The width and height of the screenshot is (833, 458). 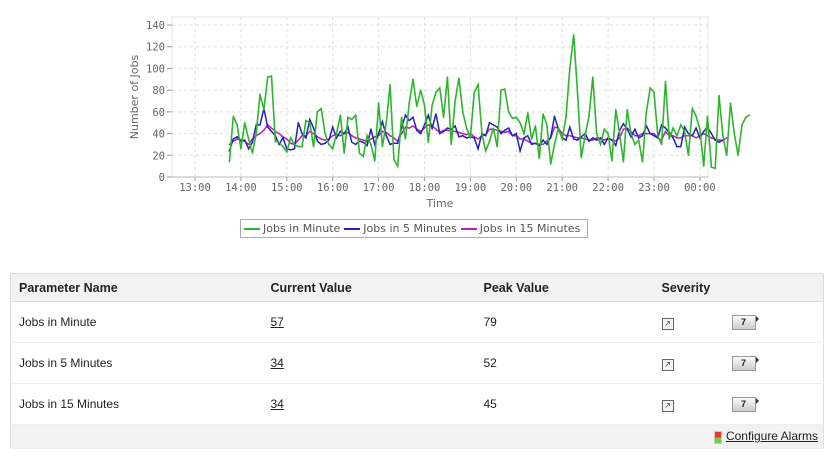 I want to click on x-tick-label: 14:00, so click(x=241, y=188).